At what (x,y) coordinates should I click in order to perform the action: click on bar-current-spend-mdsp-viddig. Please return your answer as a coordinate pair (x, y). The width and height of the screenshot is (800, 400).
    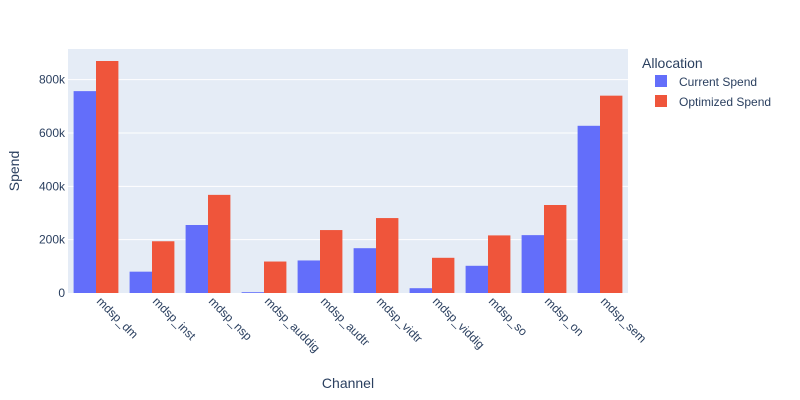
    Looking at the image, I should click on (420, 290).